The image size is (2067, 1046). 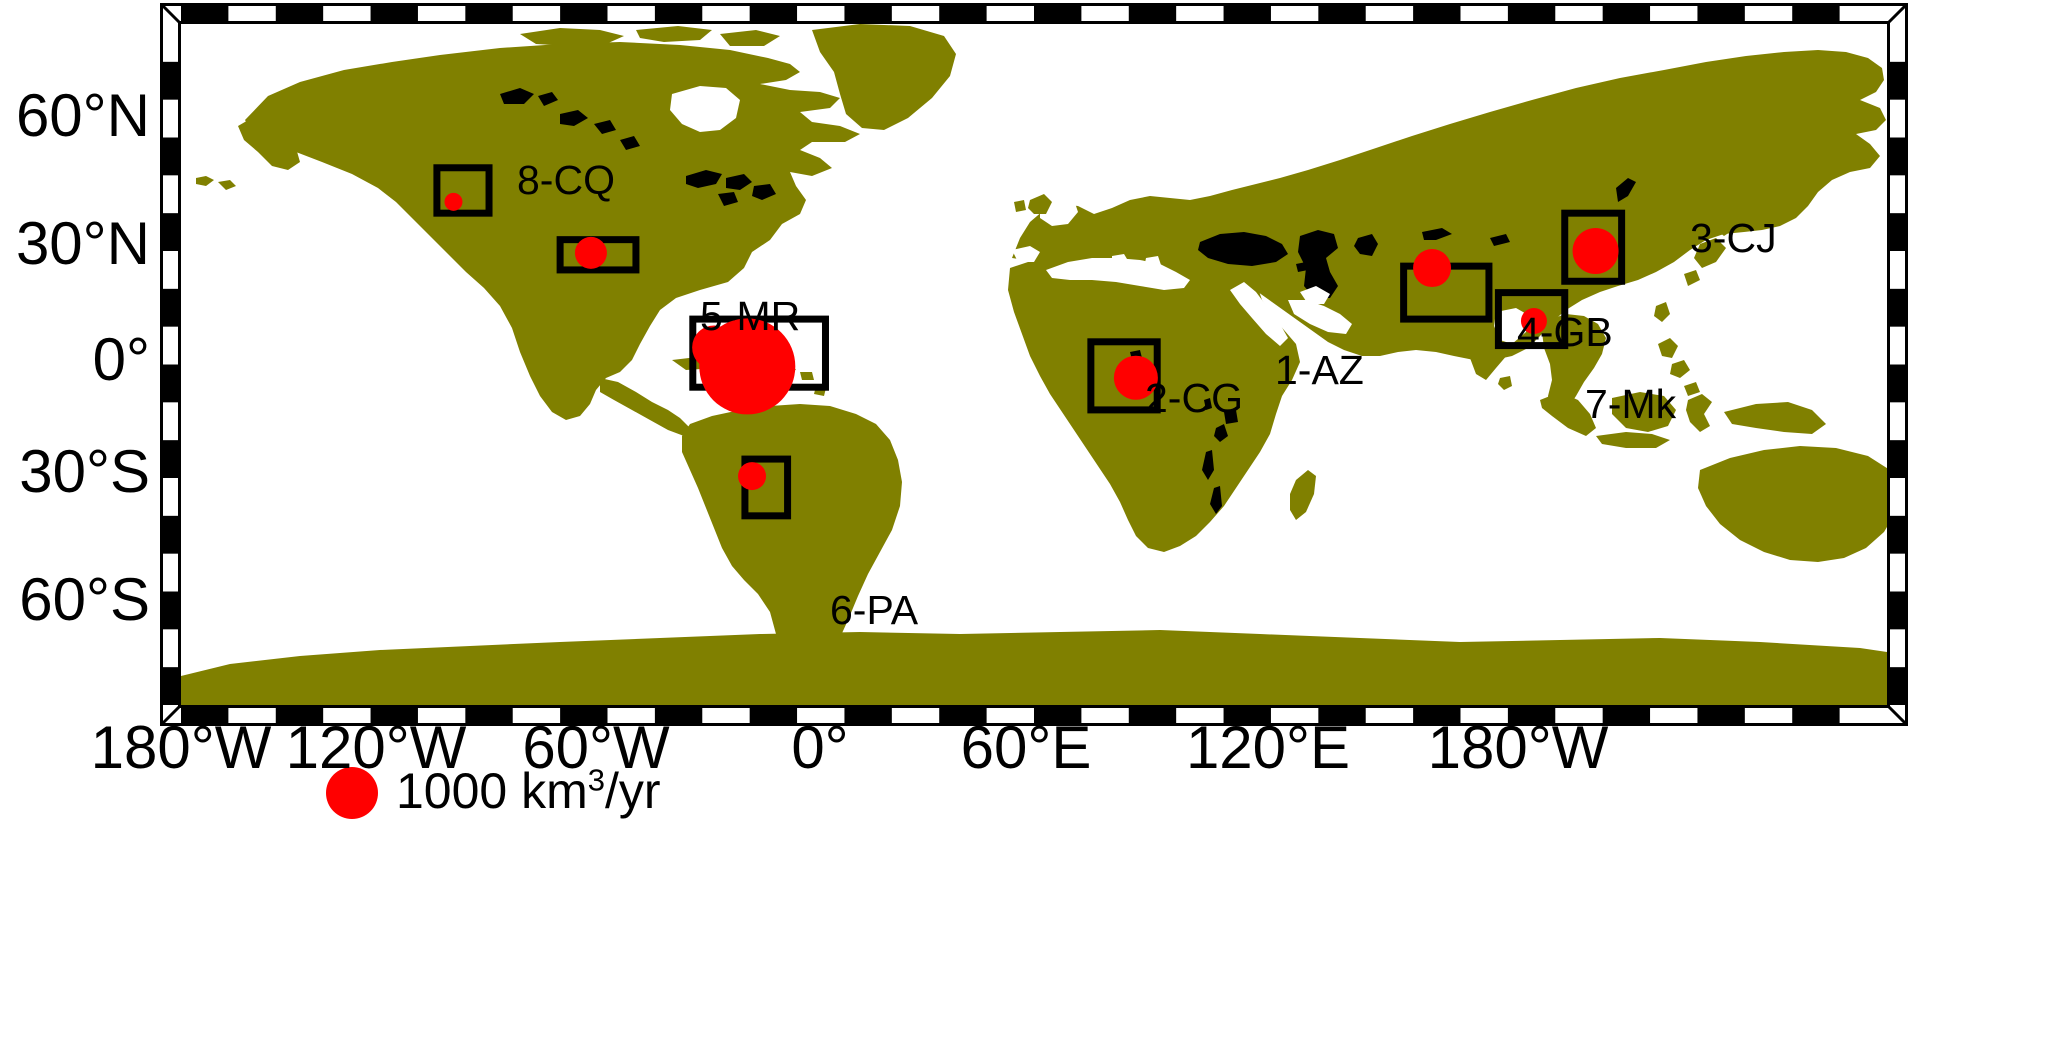 What do you see at coordinates (1315, 295) in the screenshot?
I see `persian-gulf` at bounding box center [1315, 295].